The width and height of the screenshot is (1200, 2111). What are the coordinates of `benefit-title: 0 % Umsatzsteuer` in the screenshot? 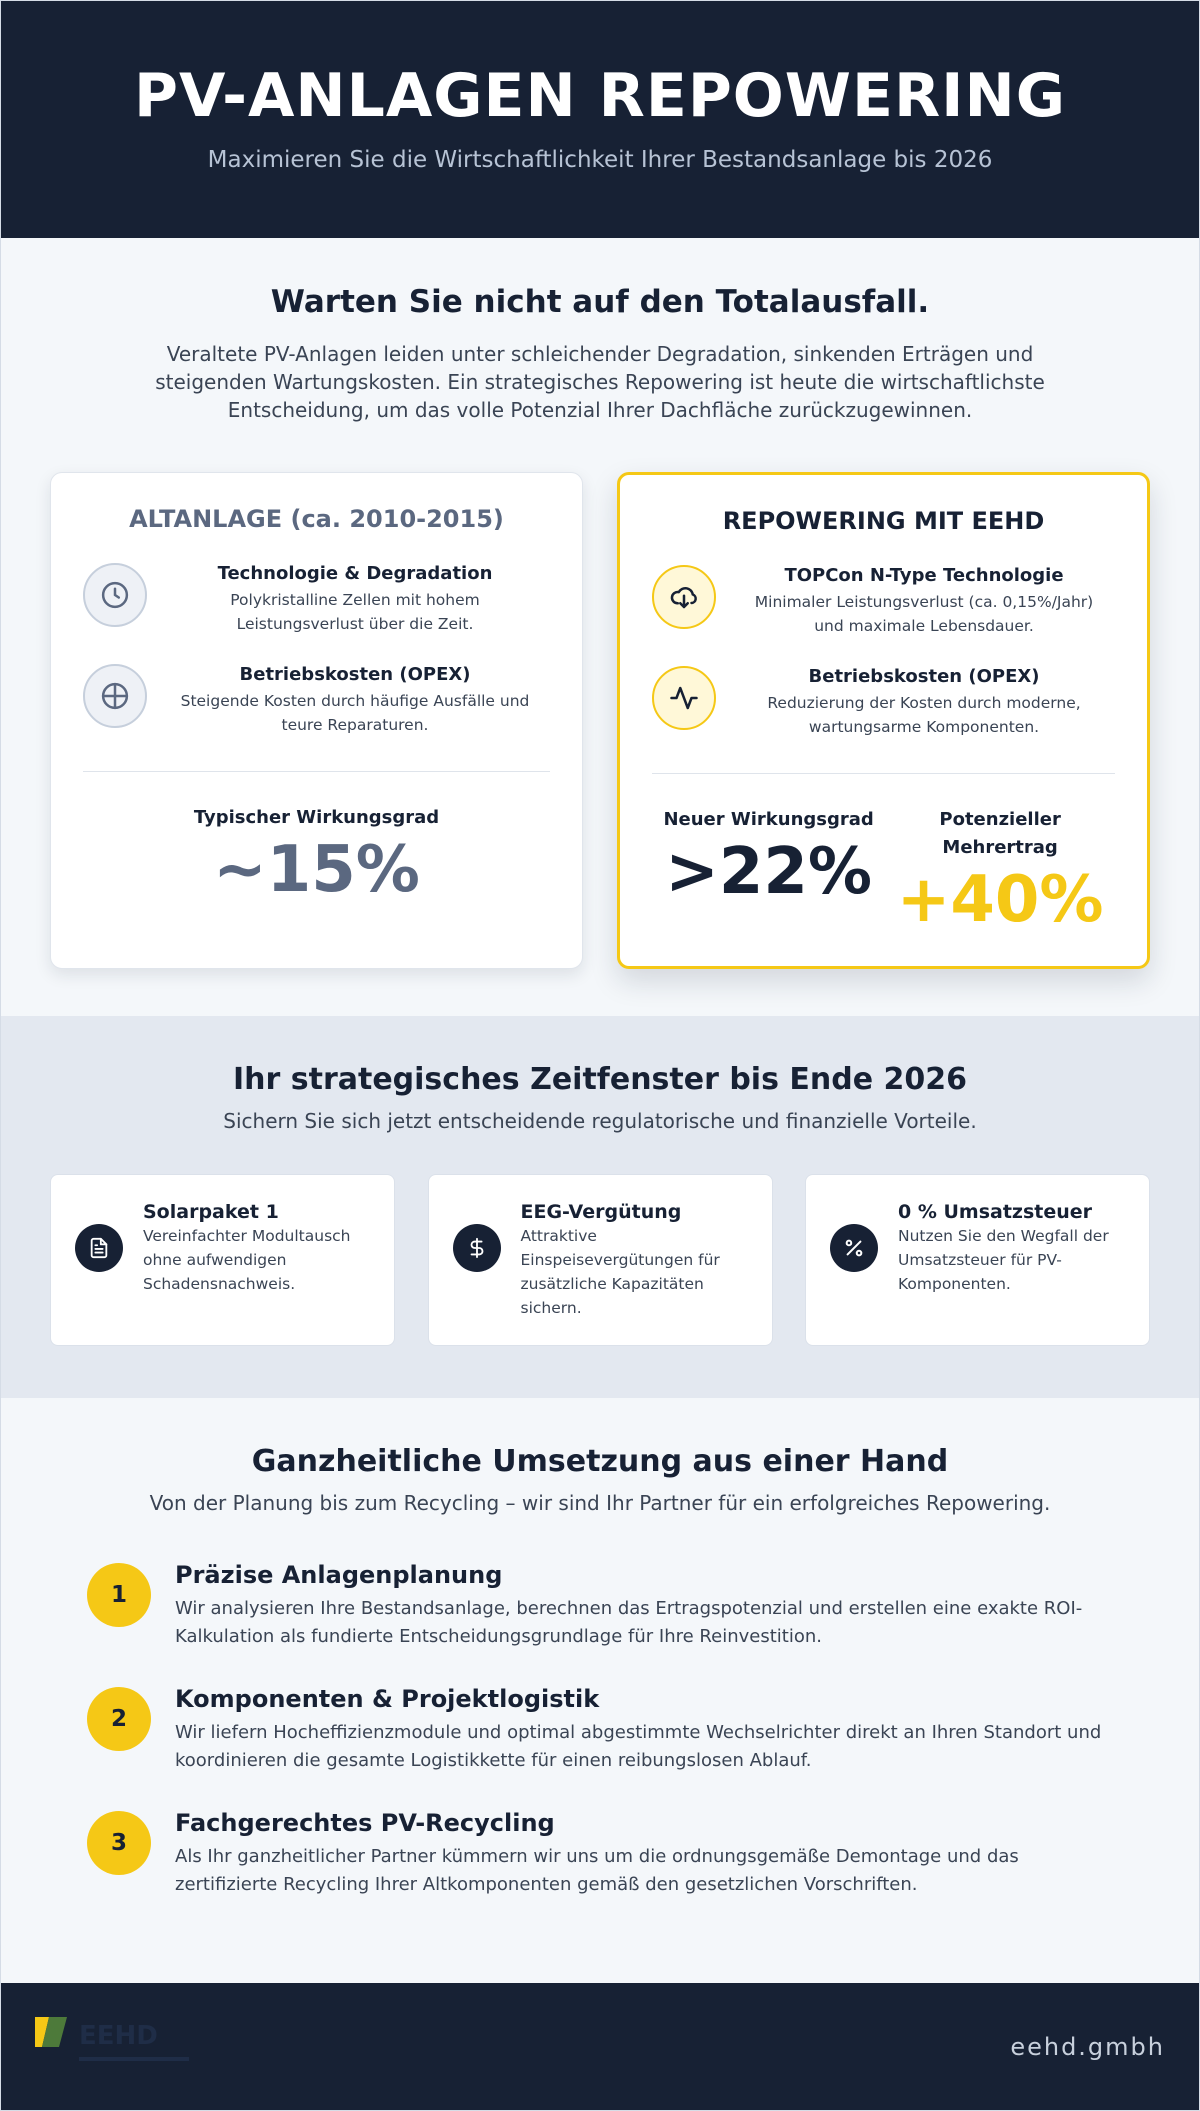 It's located at (995, 1212).